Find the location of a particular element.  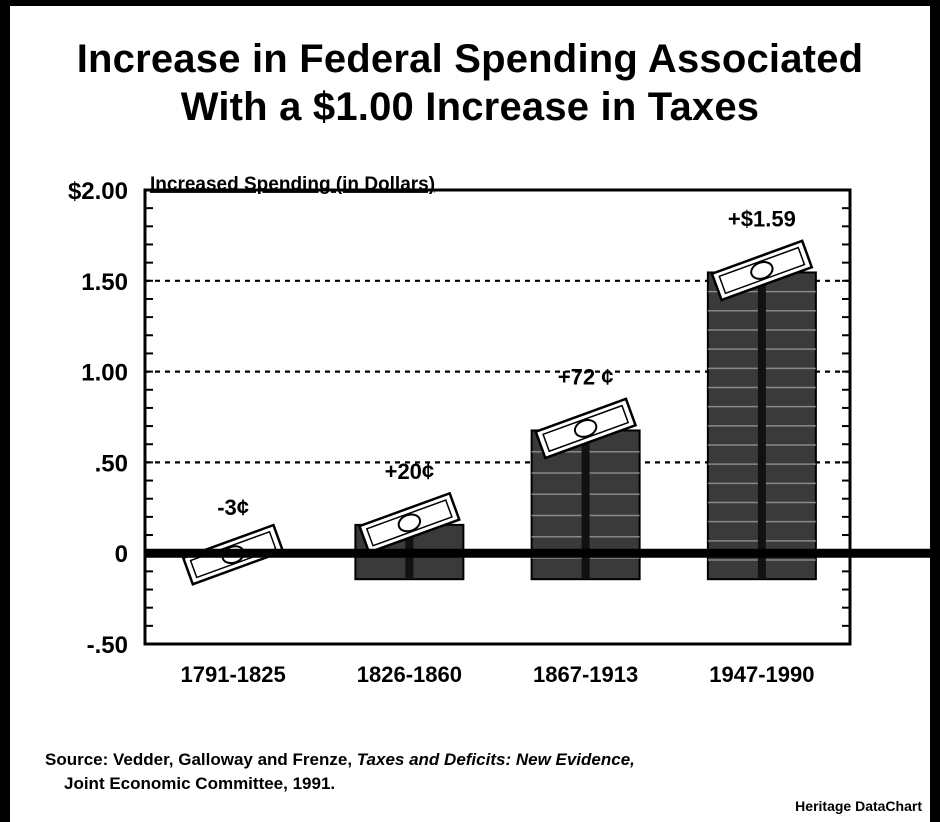

y-tick-label: 1.00 is located at coordinates (104, 373).